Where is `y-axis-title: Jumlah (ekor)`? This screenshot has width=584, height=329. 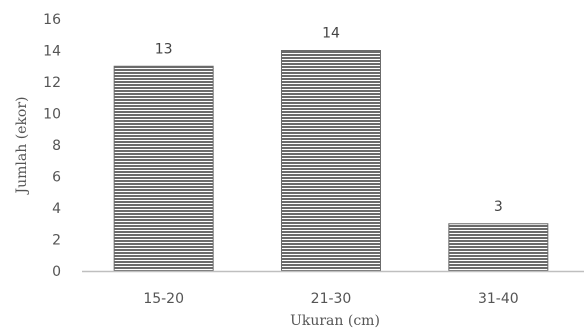
y-axis-title: Jumlah (ekor) is located at coordinates (22, 145).